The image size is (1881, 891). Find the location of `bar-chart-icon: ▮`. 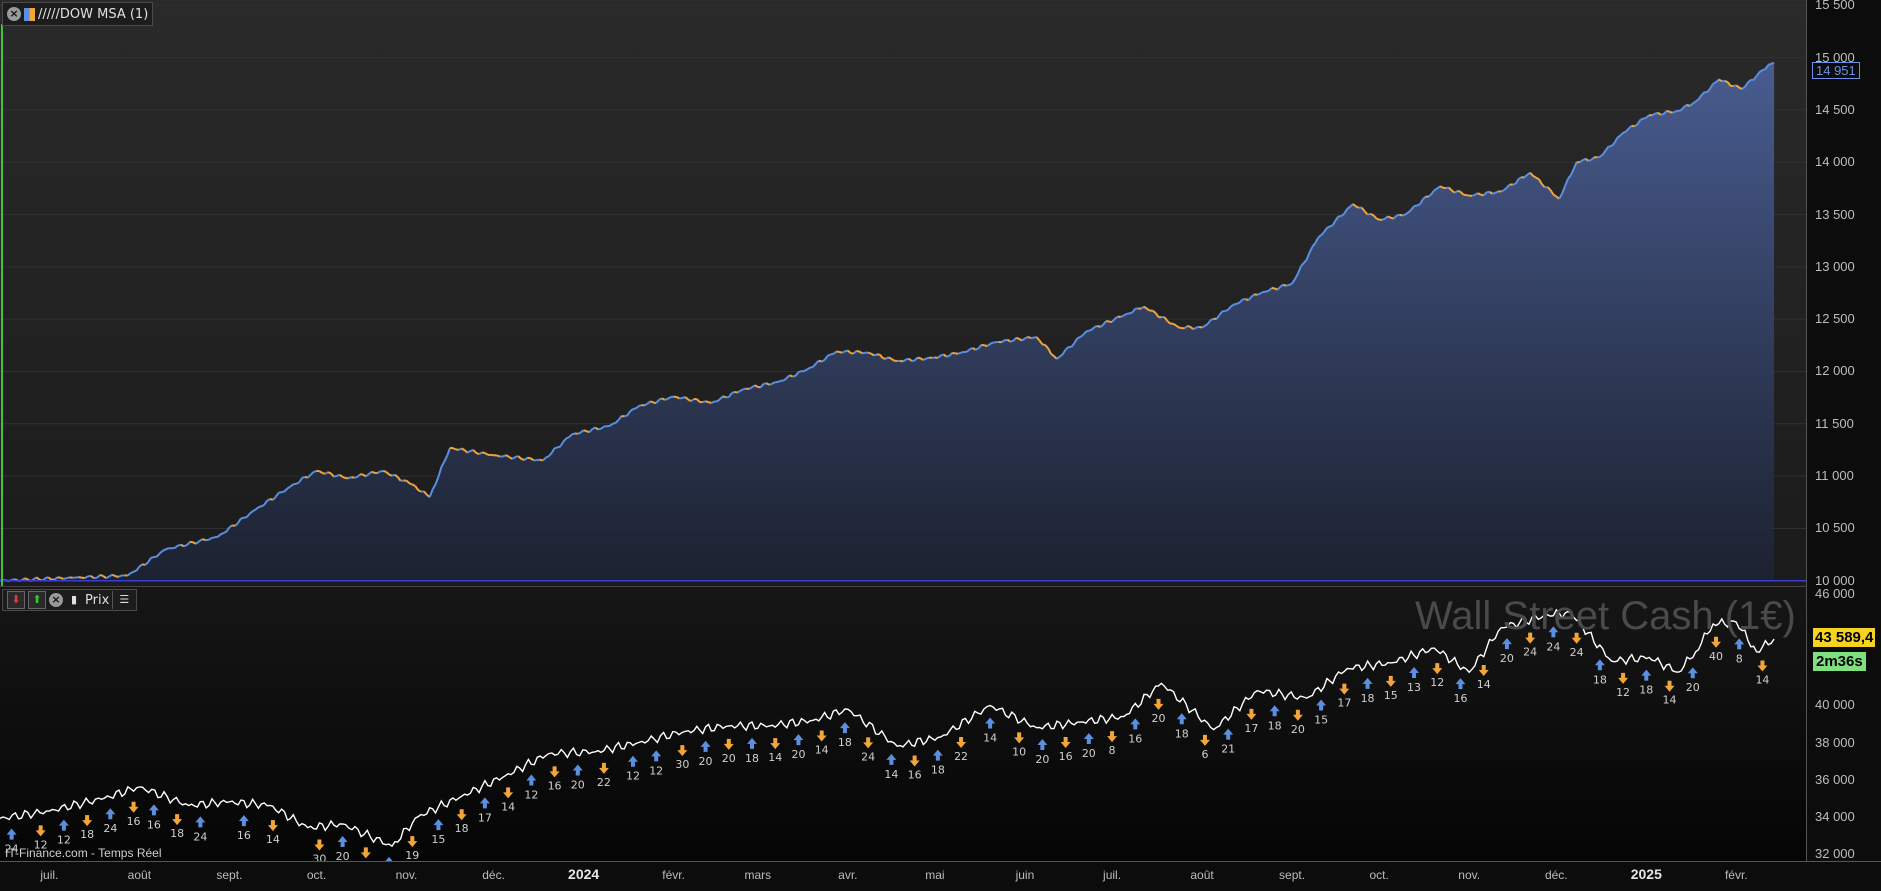

bar-chart-icon: ▮ is located at coordinates (74, 600).